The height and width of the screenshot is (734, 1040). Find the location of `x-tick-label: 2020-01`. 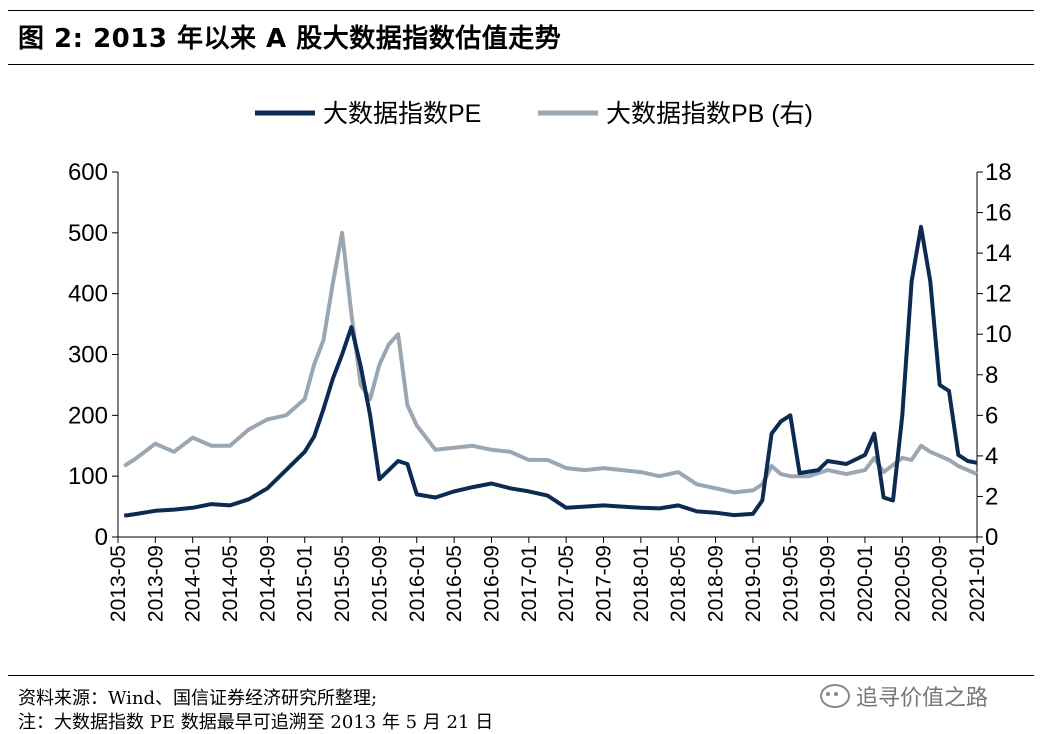

x-tick-label: 2020-01 is located at coordinates (865, 583).